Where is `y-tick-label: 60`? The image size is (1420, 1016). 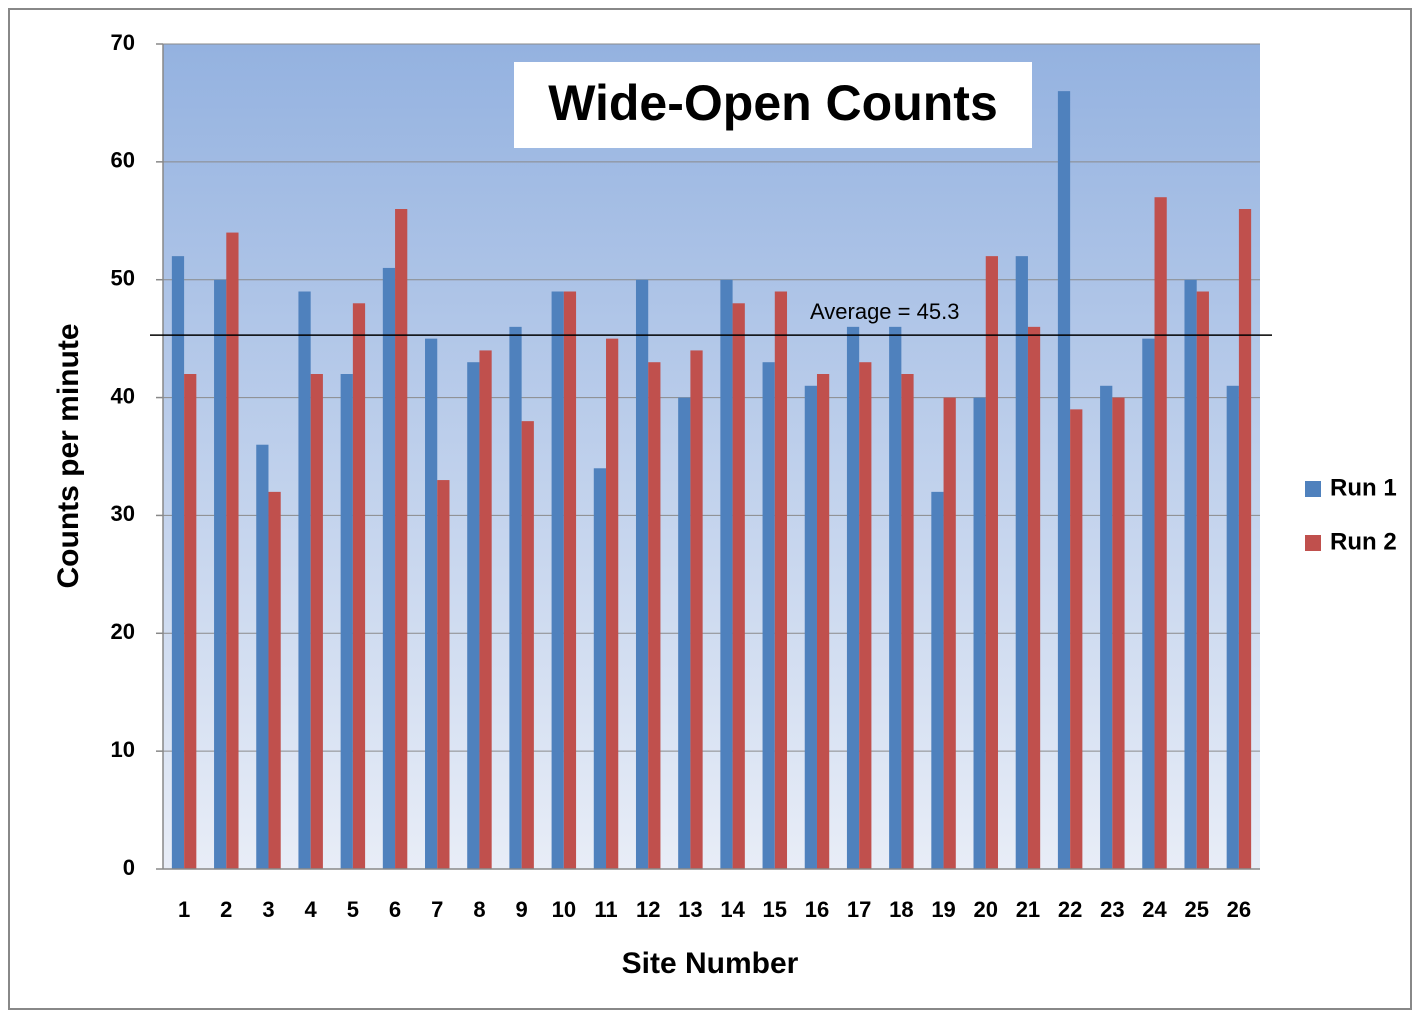
y-tick-label: 60 is located at coordinates (123, 160).